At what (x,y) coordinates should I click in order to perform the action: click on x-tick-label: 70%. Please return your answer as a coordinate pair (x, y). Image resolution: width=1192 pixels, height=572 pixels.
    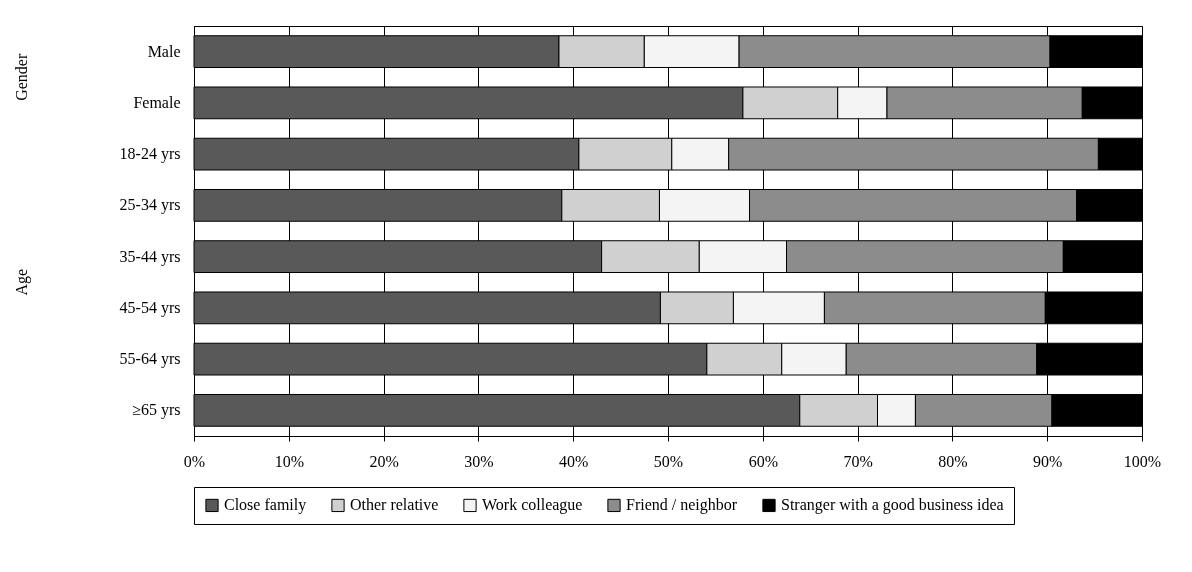
    Looking at the image, I should click on (858, 461).